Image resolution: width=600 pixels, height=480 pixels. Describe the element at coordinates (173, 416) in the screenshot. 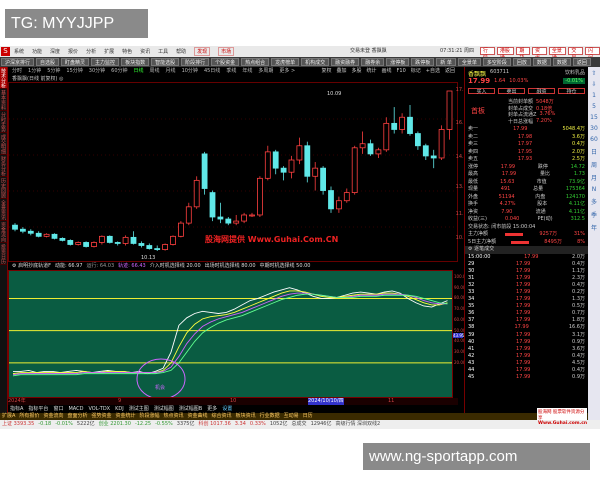

I see `extension-tab: 热点资讯` at that location.